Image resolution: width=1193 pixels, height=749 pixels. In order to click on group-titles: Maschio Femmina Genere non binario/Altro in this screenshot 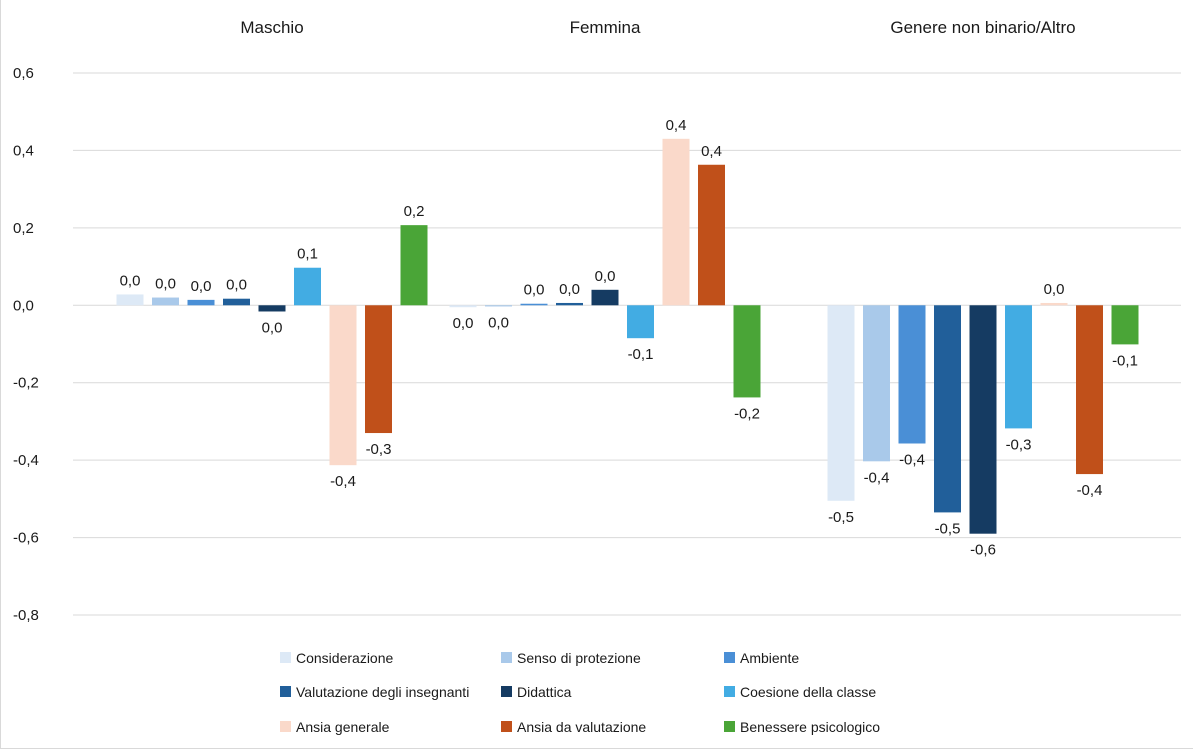, I will do `click(657, 27)`.